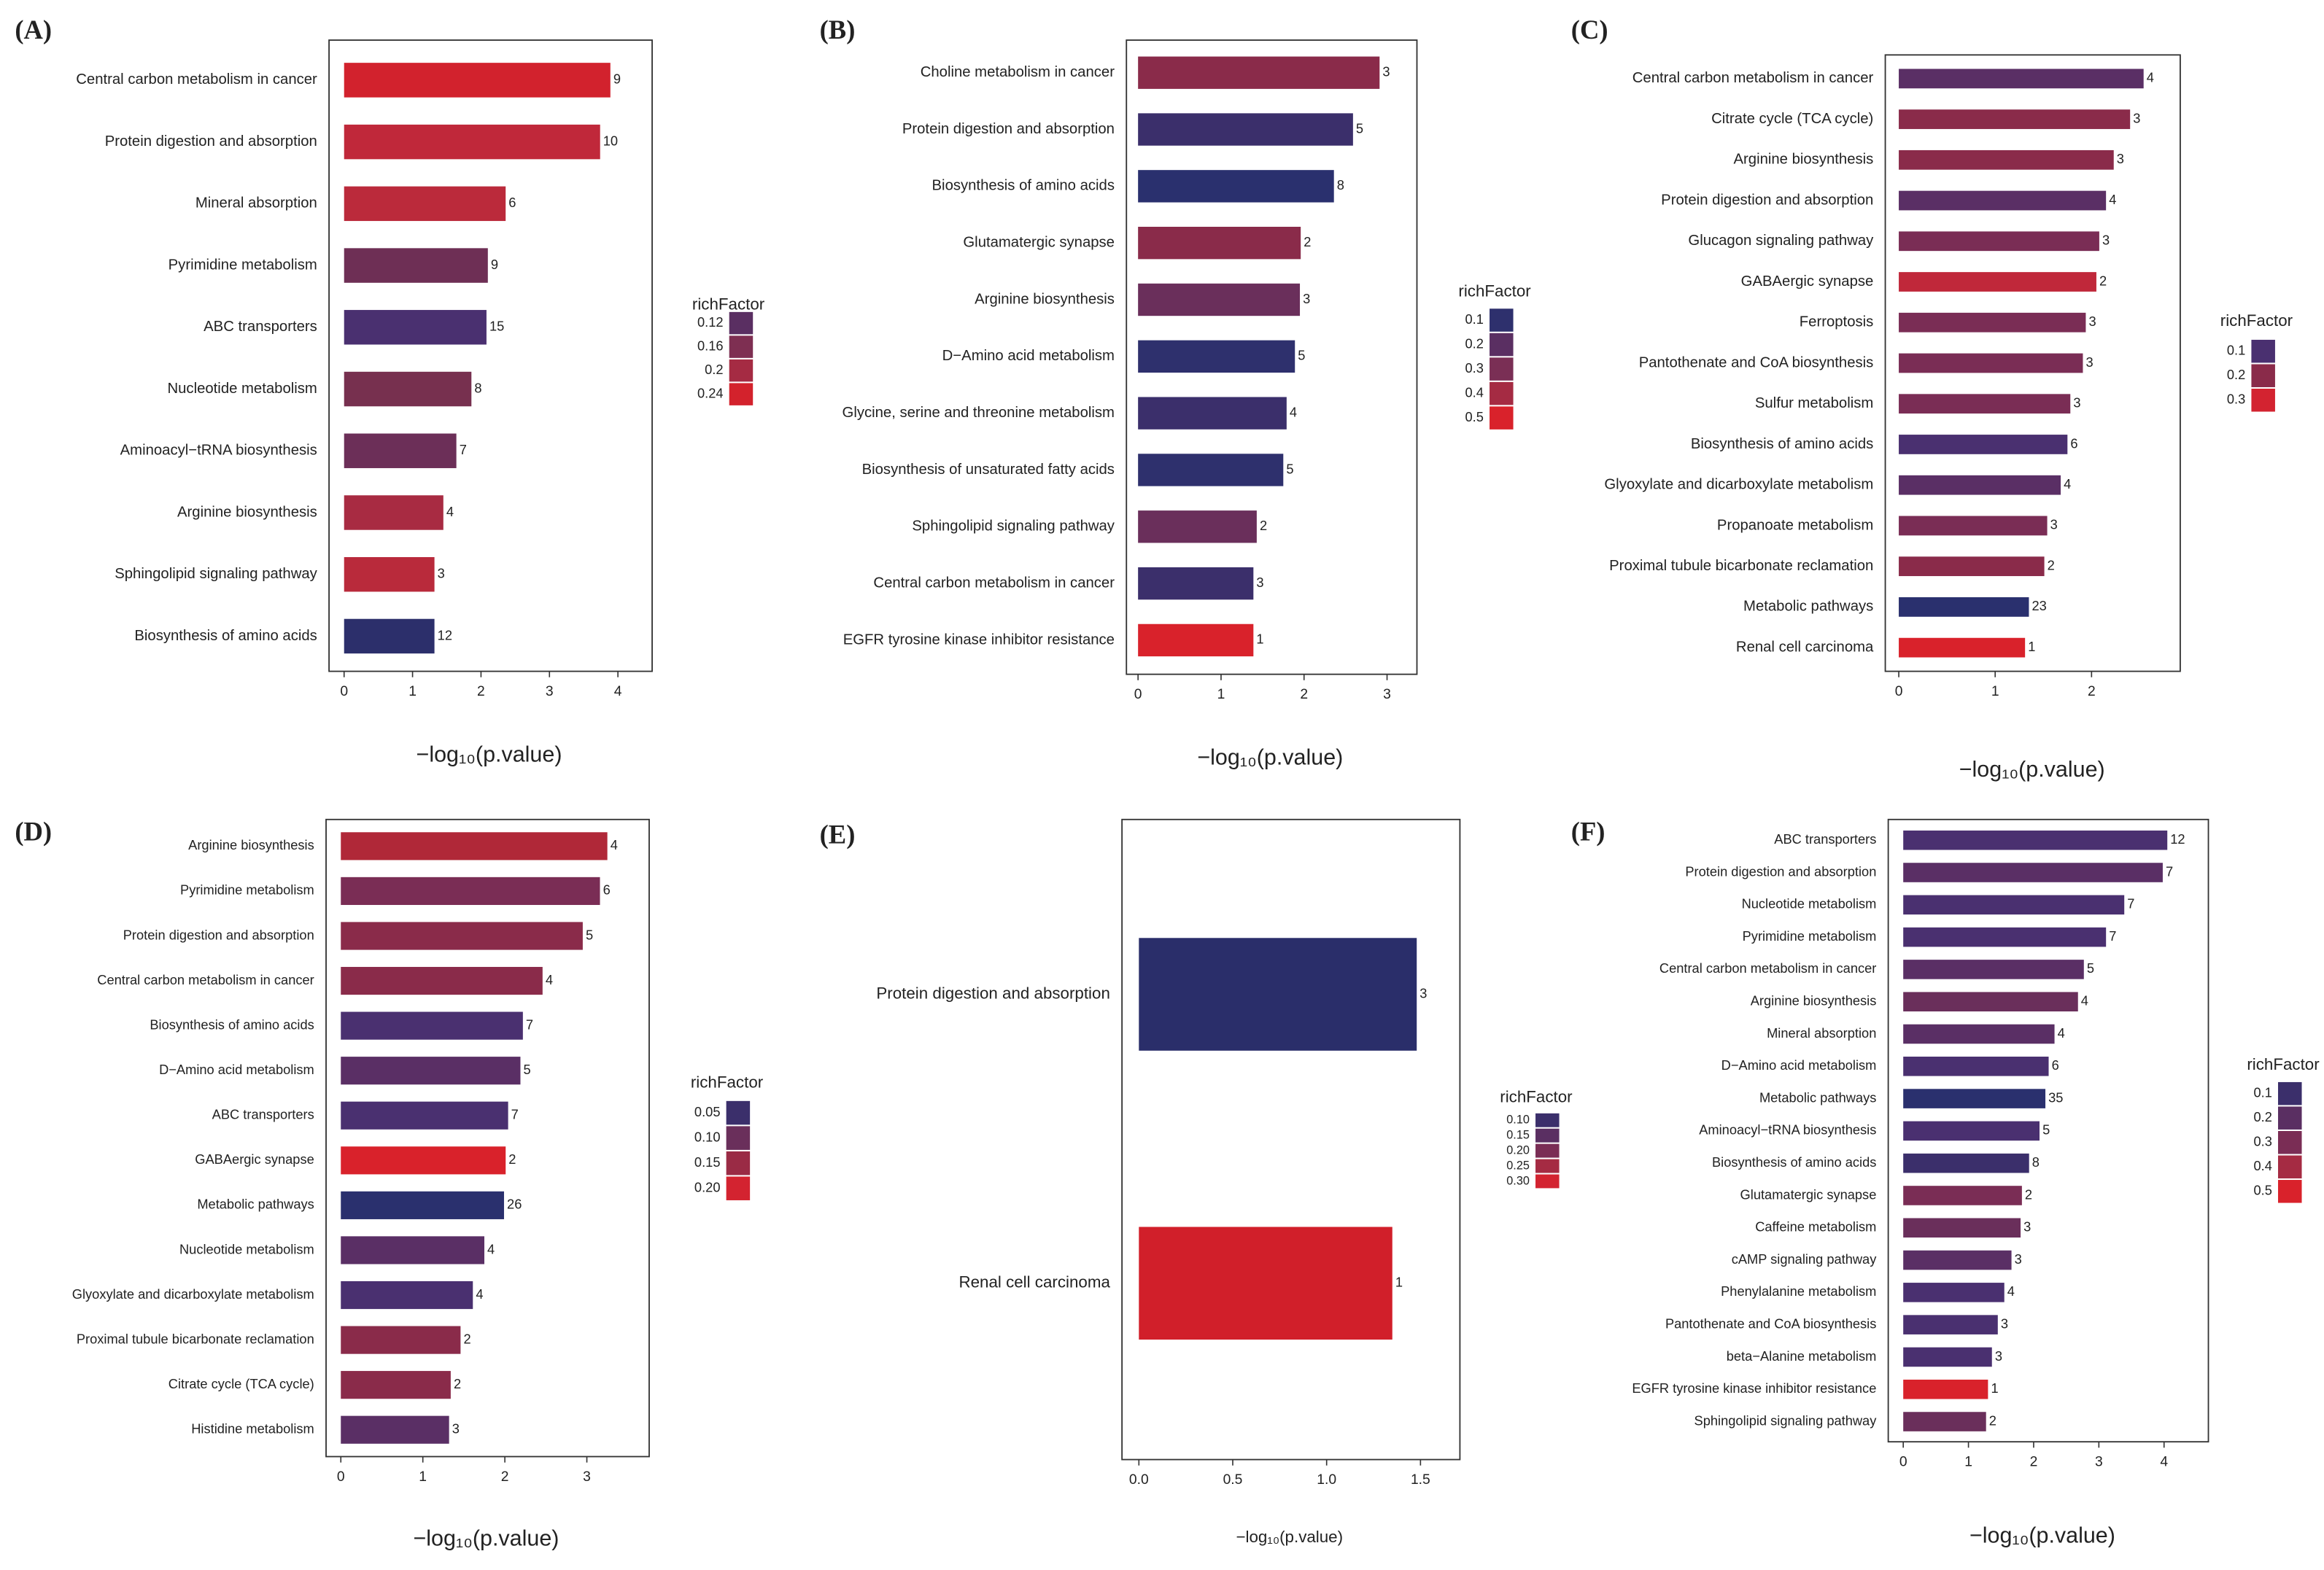  Describe the element at coordinates (1018, 72) in the screenshot. I see `category-label: Choline metabolism in cancer` at that location.